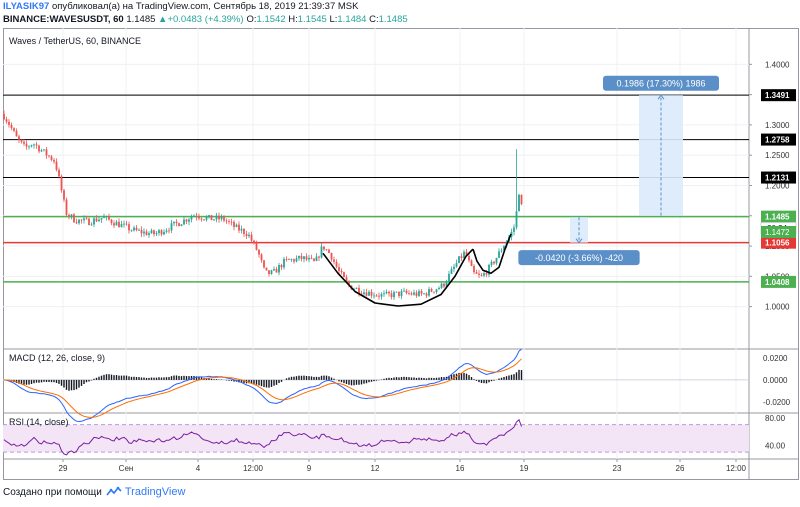 This screenshot has width=800, height=507. I want to click on signal-line, so click(262, 388).